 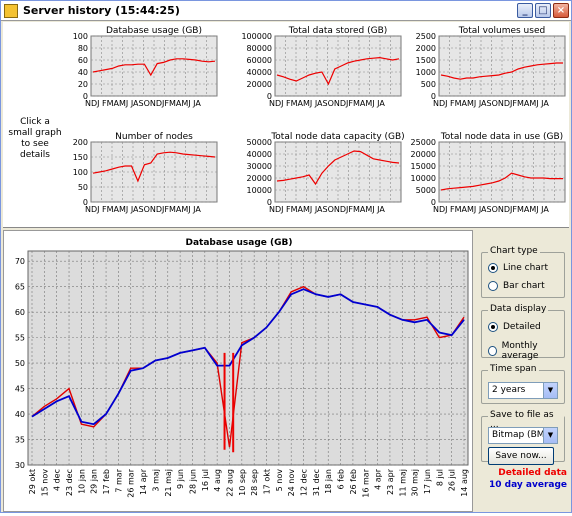 I want to click on radio-bar-chart: Bar chart, so click(x=516, y=286).